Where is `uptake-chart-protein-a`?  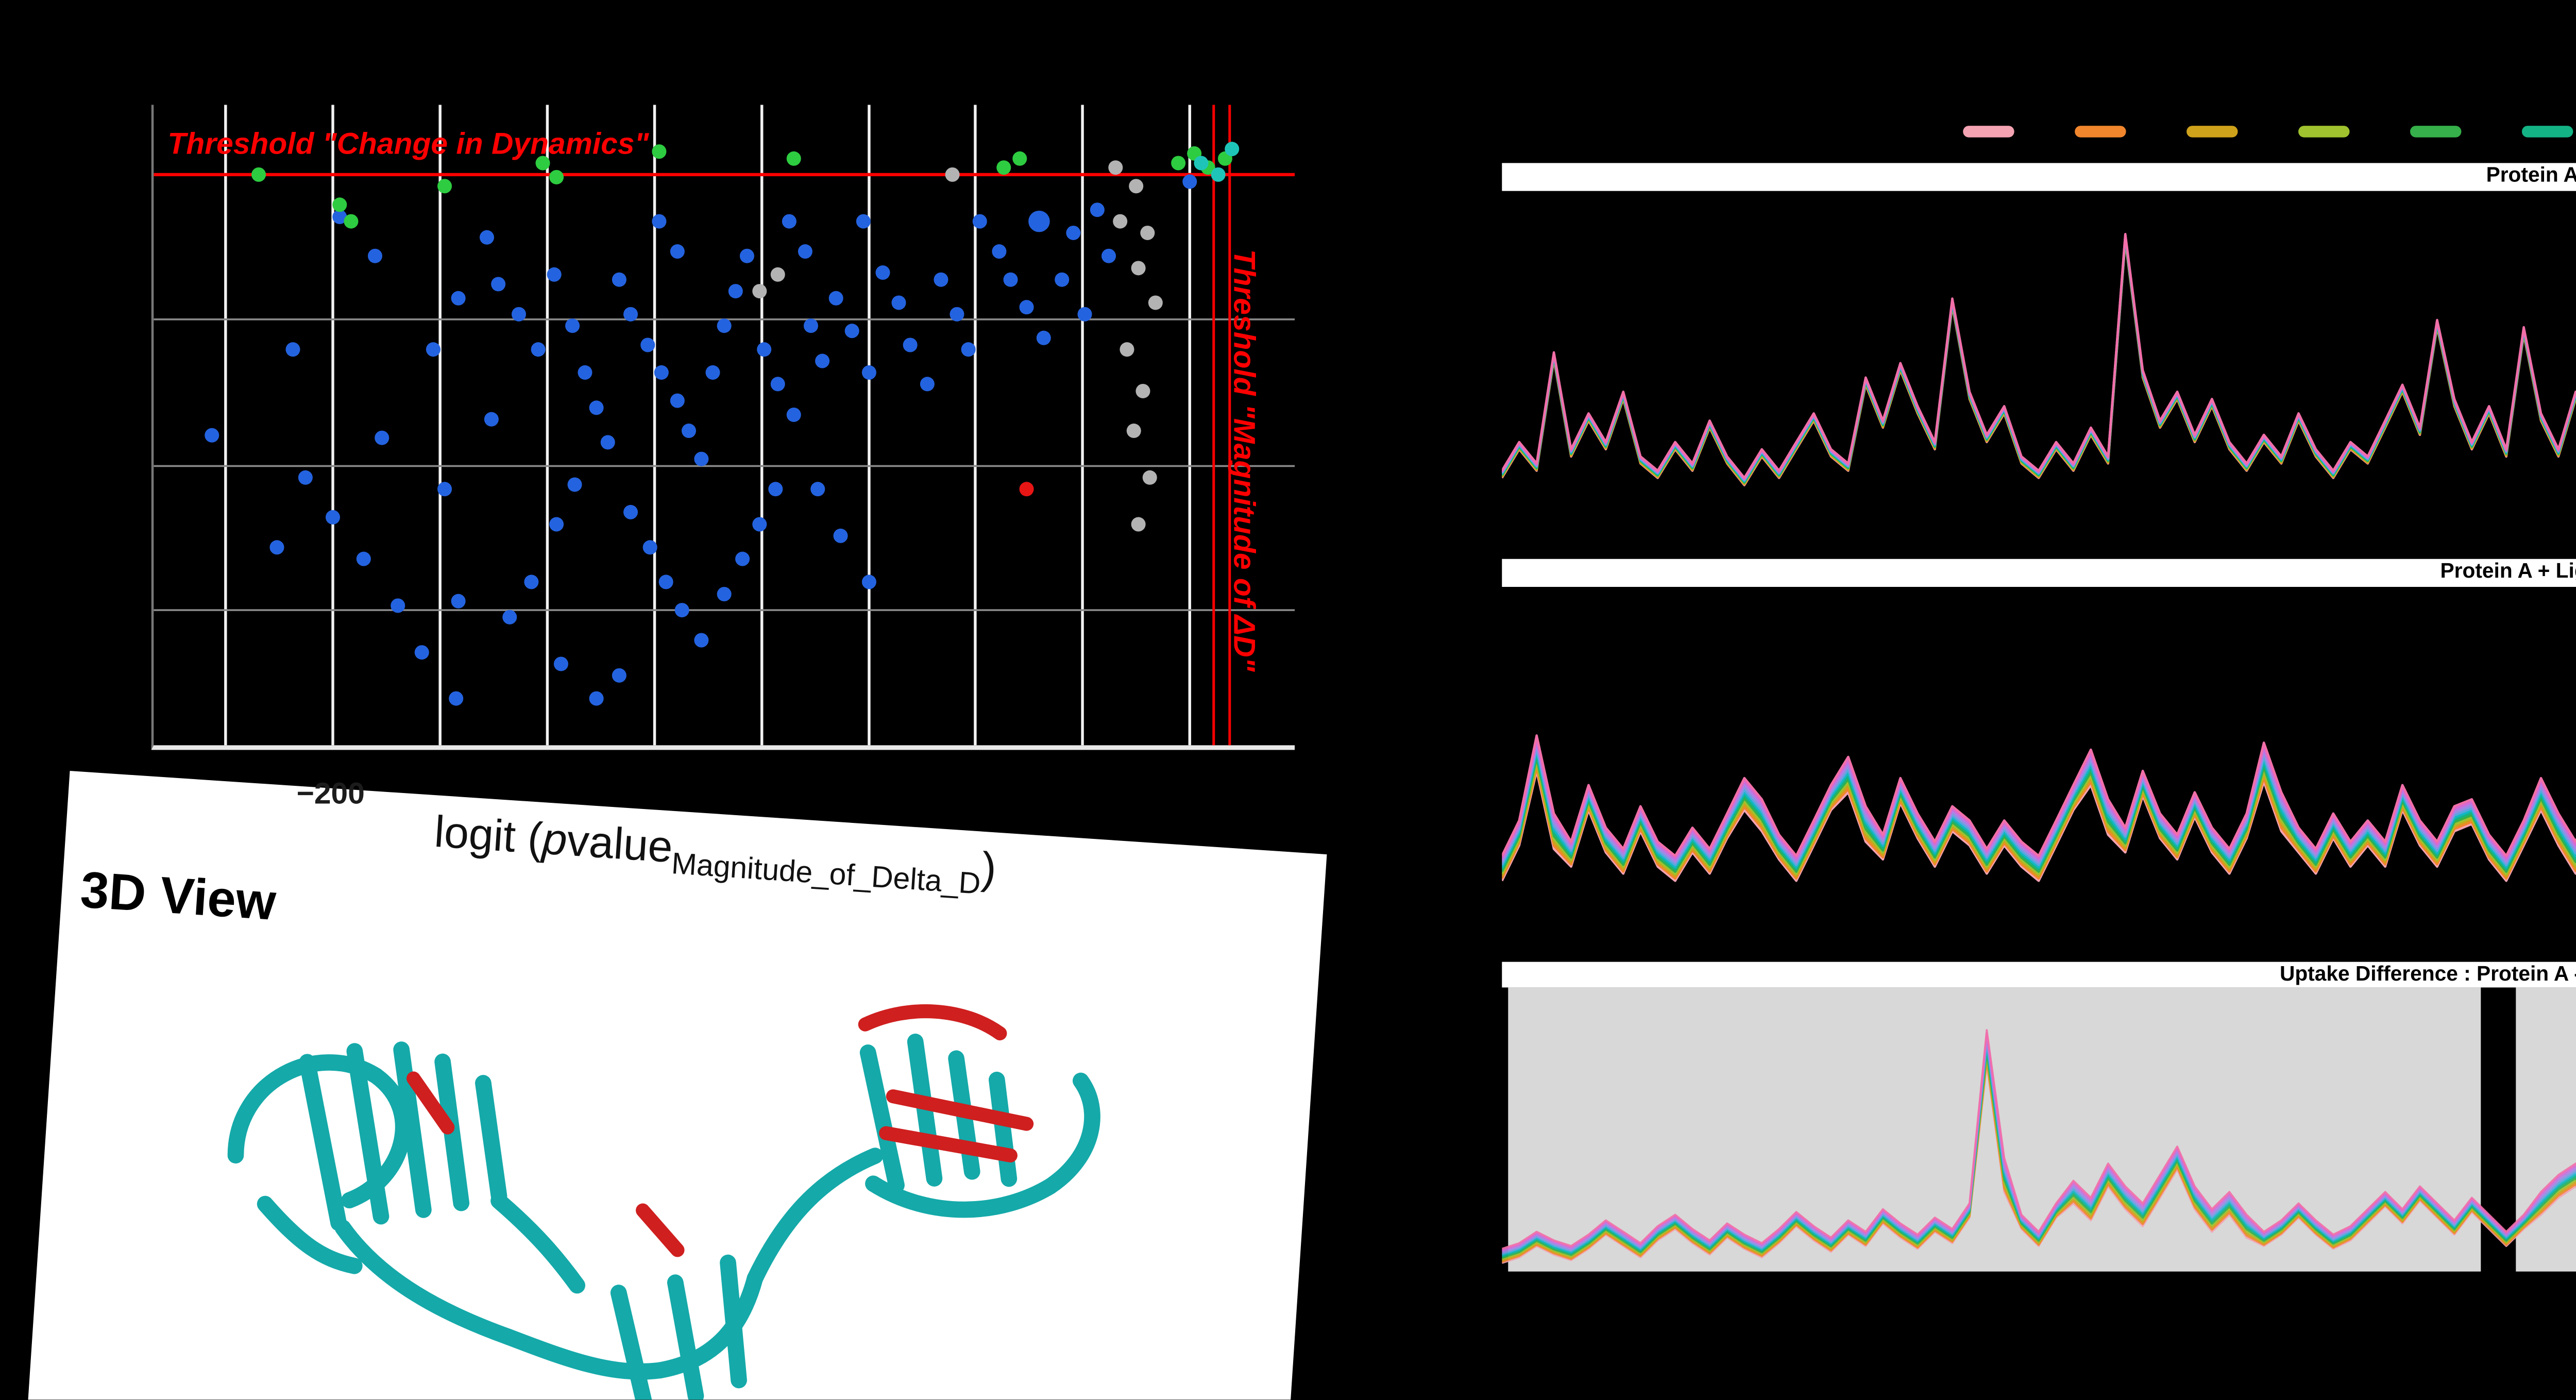
uptake-chart-protein-a is located at coordinates (2039, 369).